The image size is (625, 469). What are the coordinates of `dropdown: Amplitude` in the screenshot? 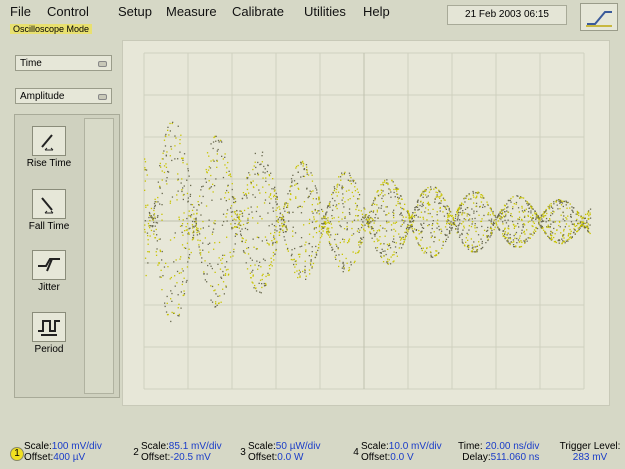 It's located at (63, 96).